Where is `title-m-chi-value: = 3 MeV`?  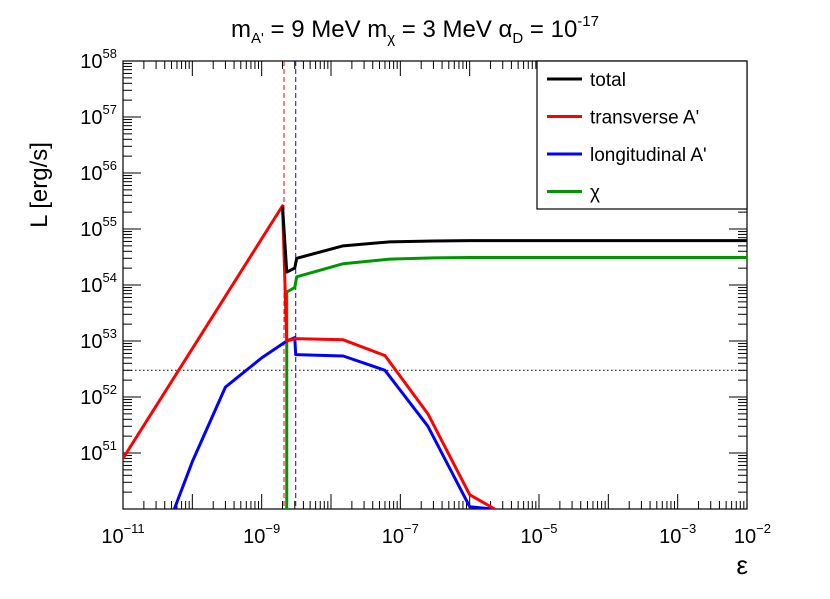 title-m-chi-value: = 3 MeV is located at coordinates (446, 29).